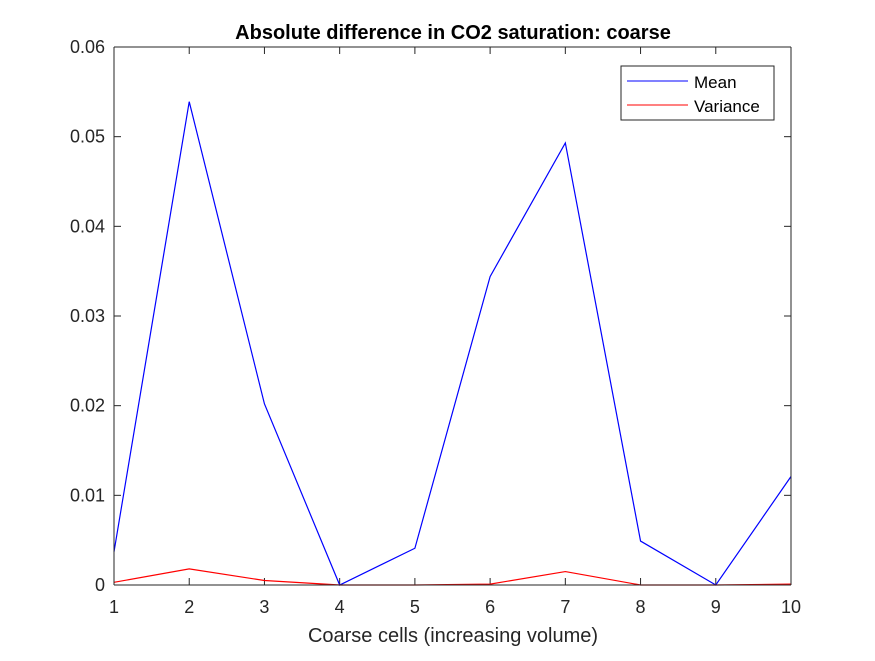 This screenshot has width=875, height=661. I want to click on legend: Mean Variance, so click(697, 93).